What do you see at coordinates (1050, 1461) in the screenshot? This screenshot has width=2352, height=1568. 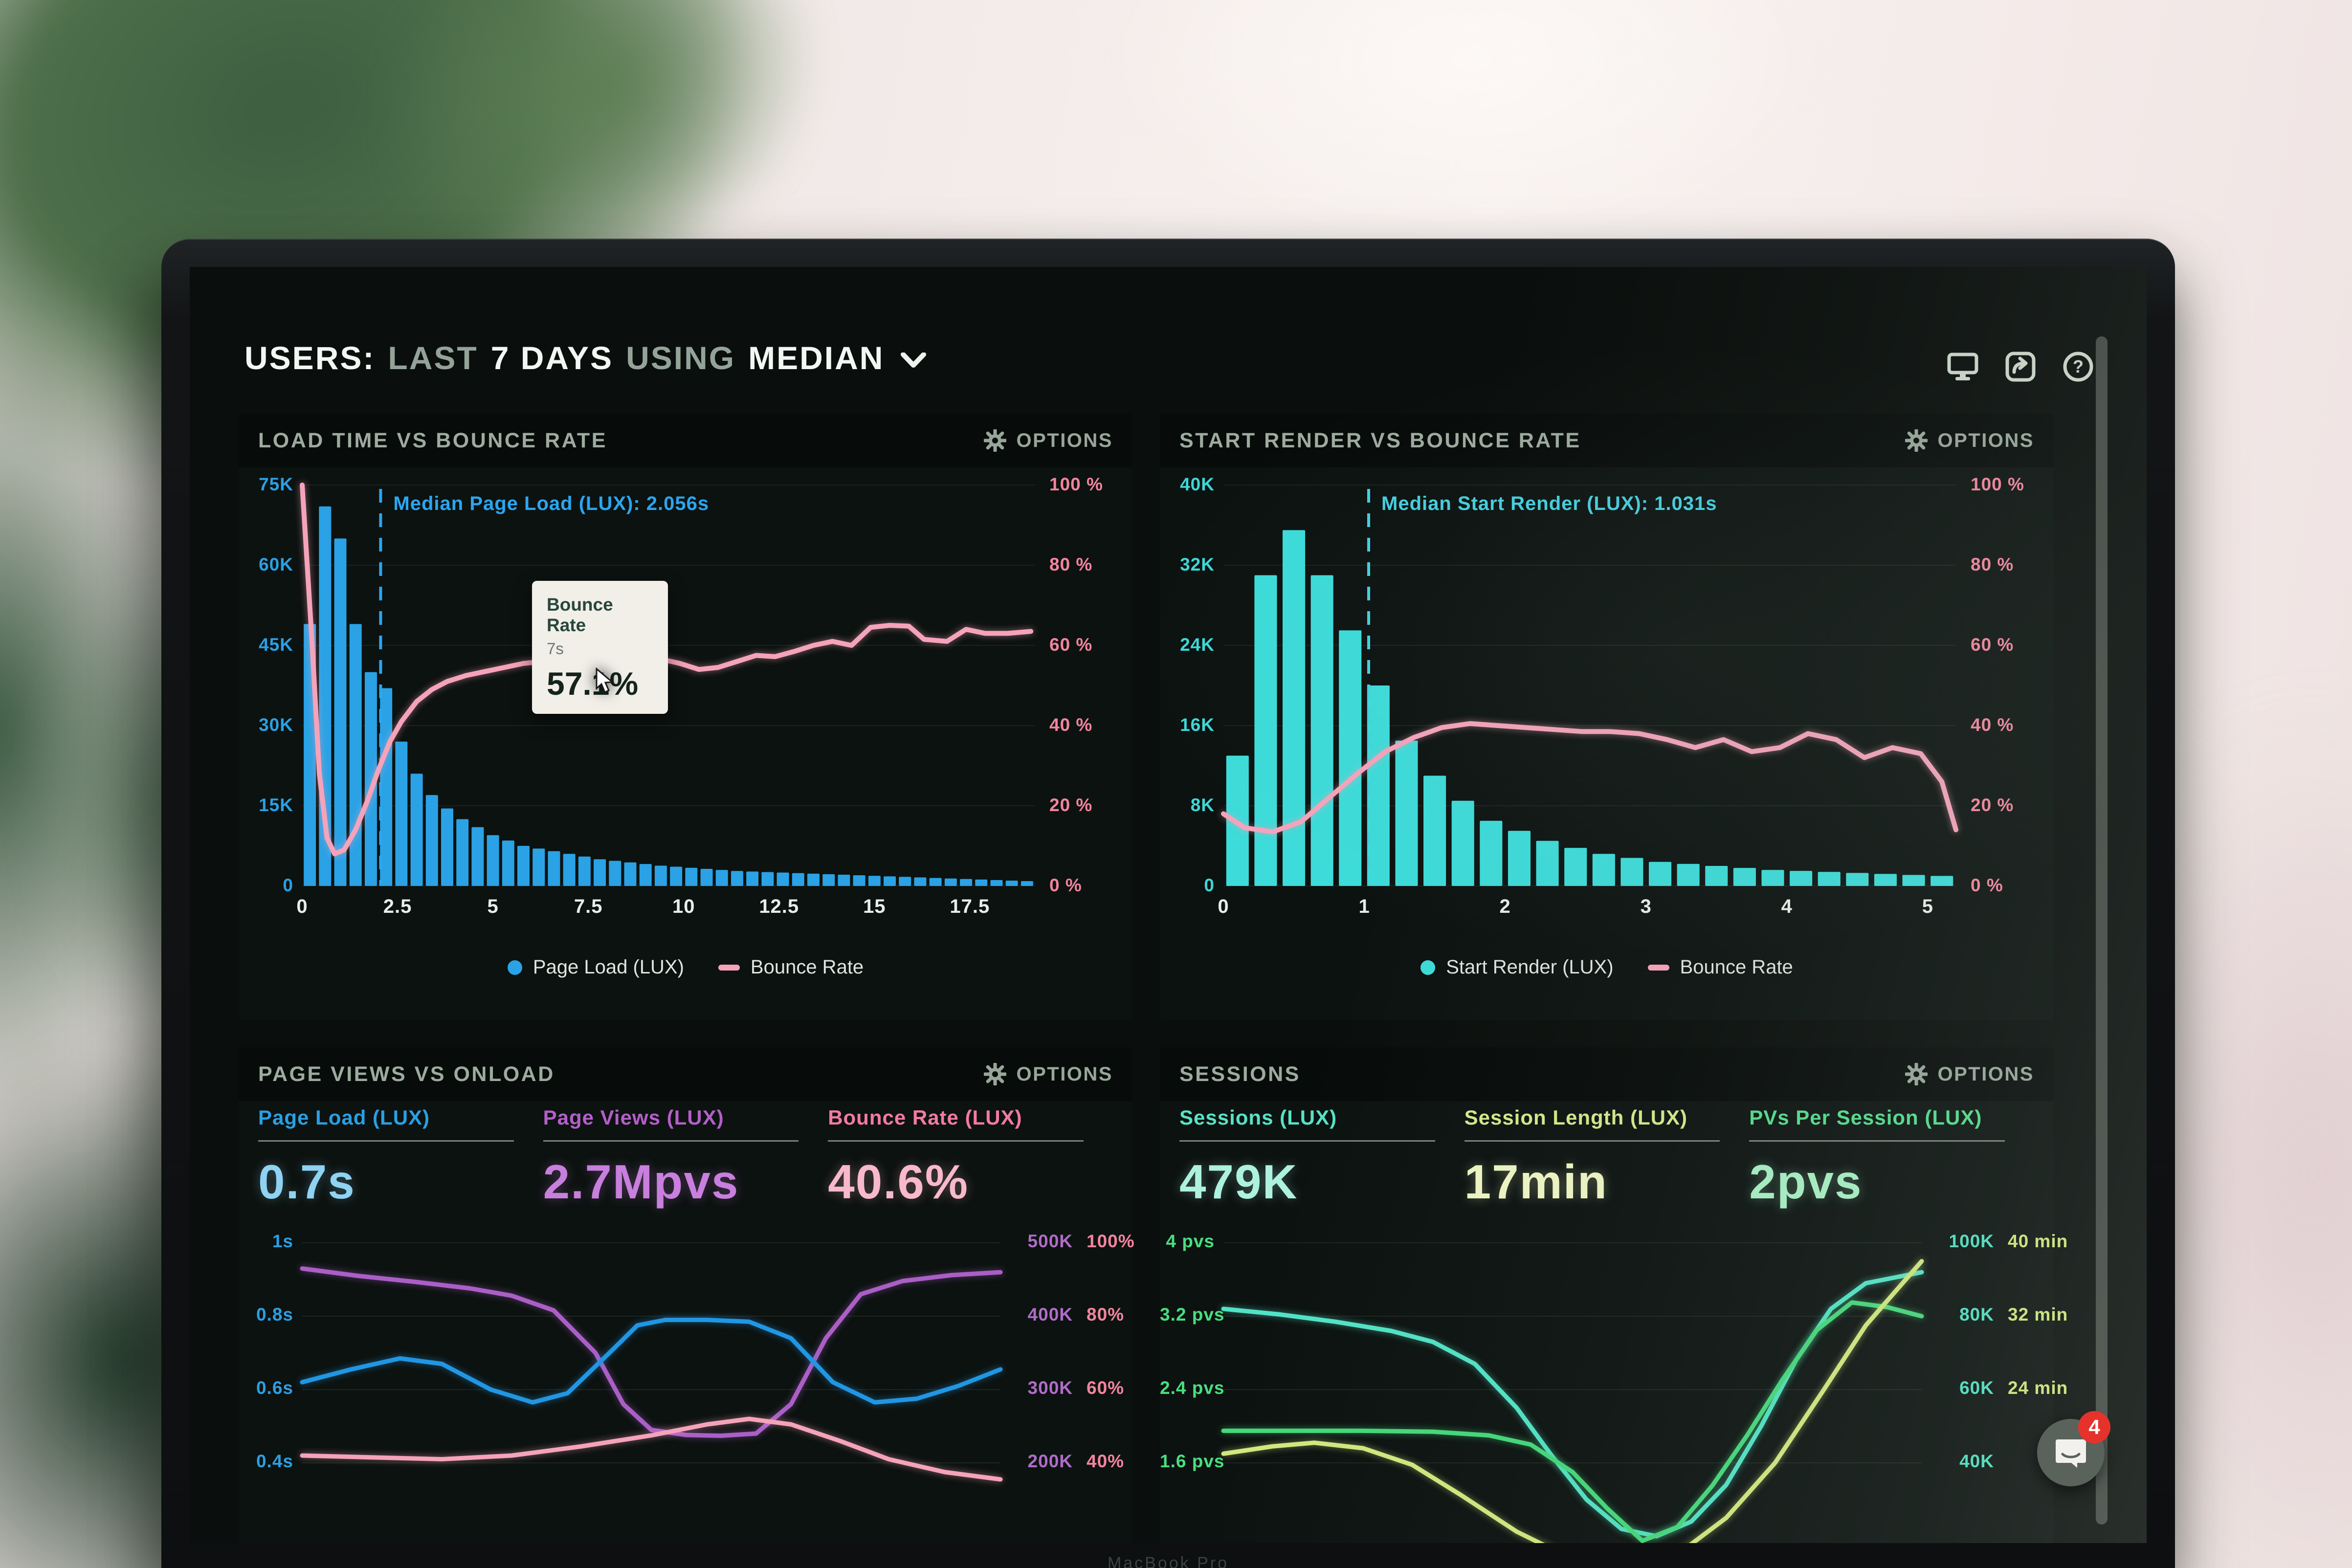 I see `y-tick-right: 200K` at bounding box center [1050, 1461].